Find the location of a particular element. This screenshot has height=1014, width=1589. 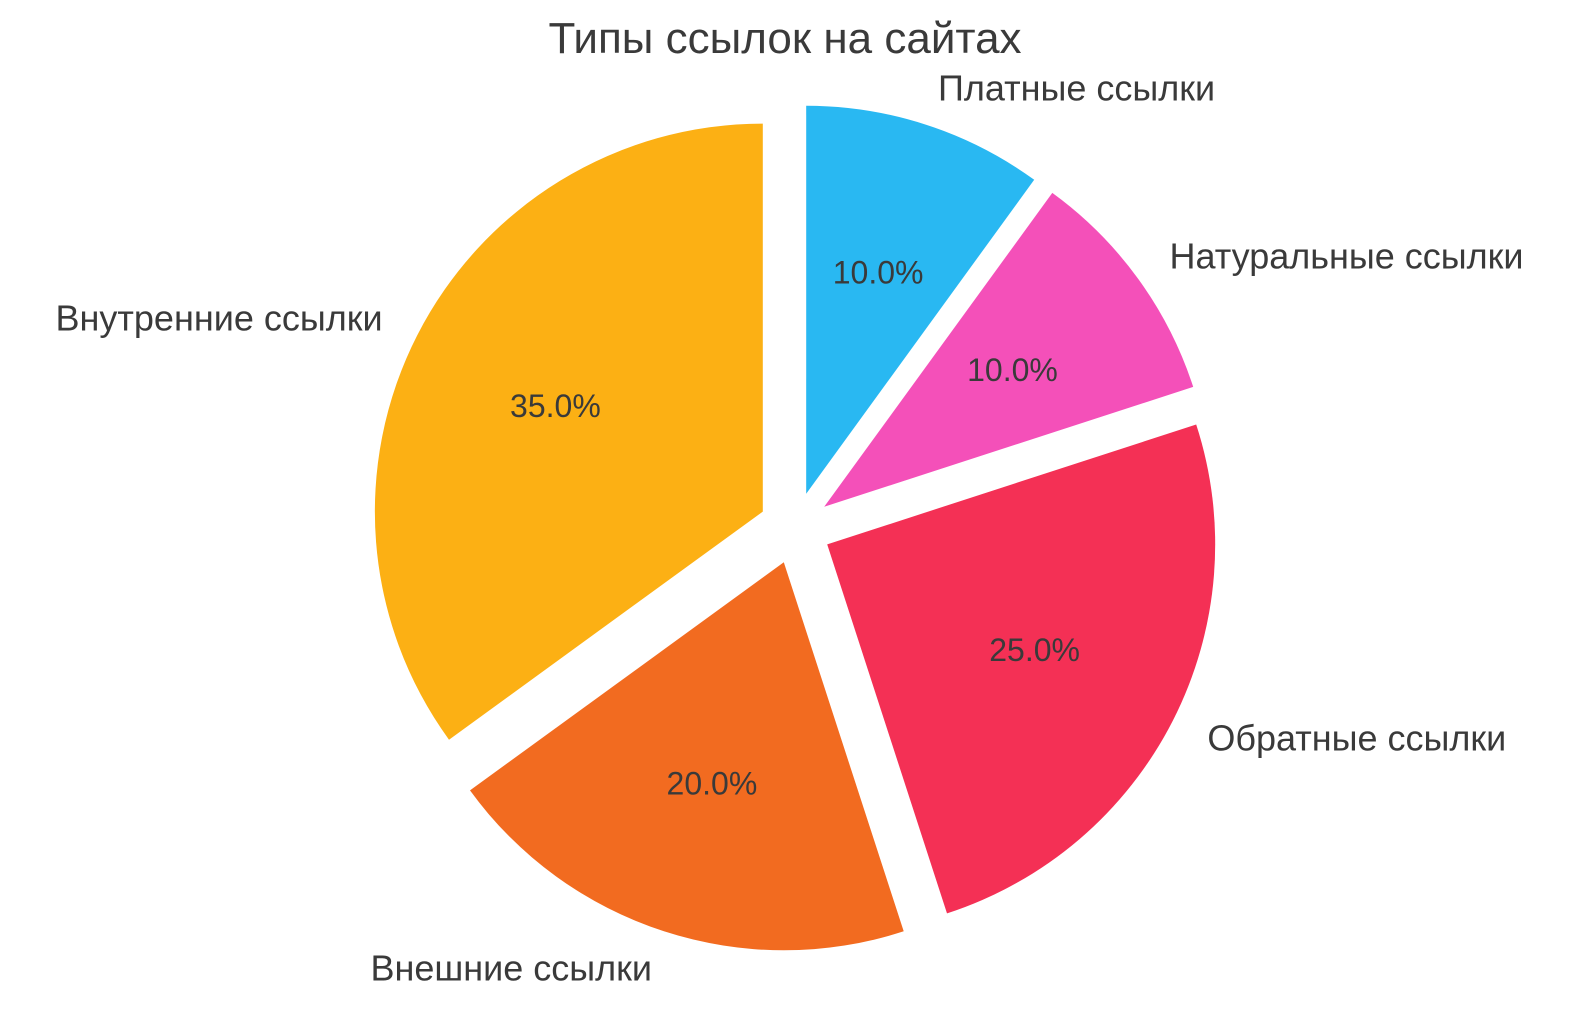

pie-pct-label-1: 10.0% is located at coordinates (1012, 370).